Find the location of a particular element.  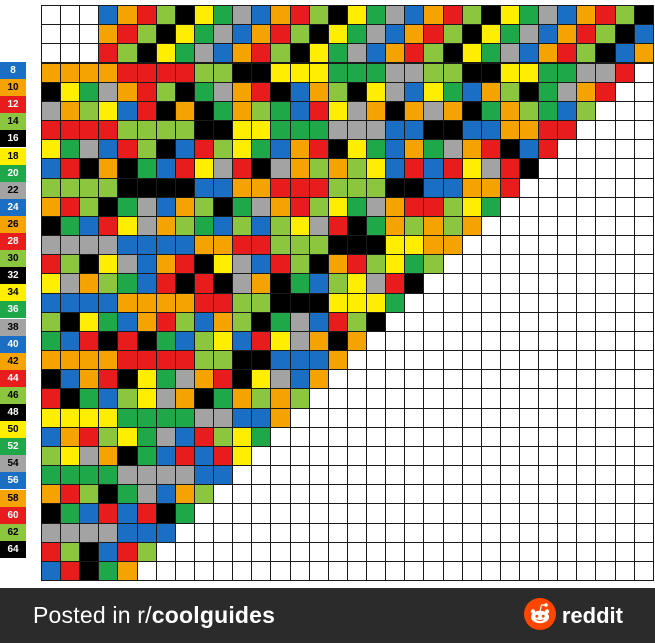

row-label-34: 34 is located at coordinates (13, 293).